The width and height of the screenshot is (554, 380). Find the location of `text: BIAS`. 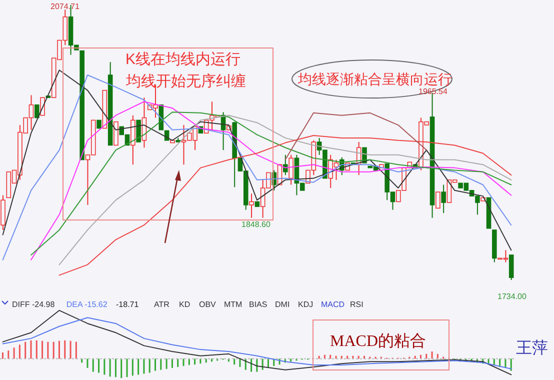

text: BIAS is located at coordinates (258, 304).